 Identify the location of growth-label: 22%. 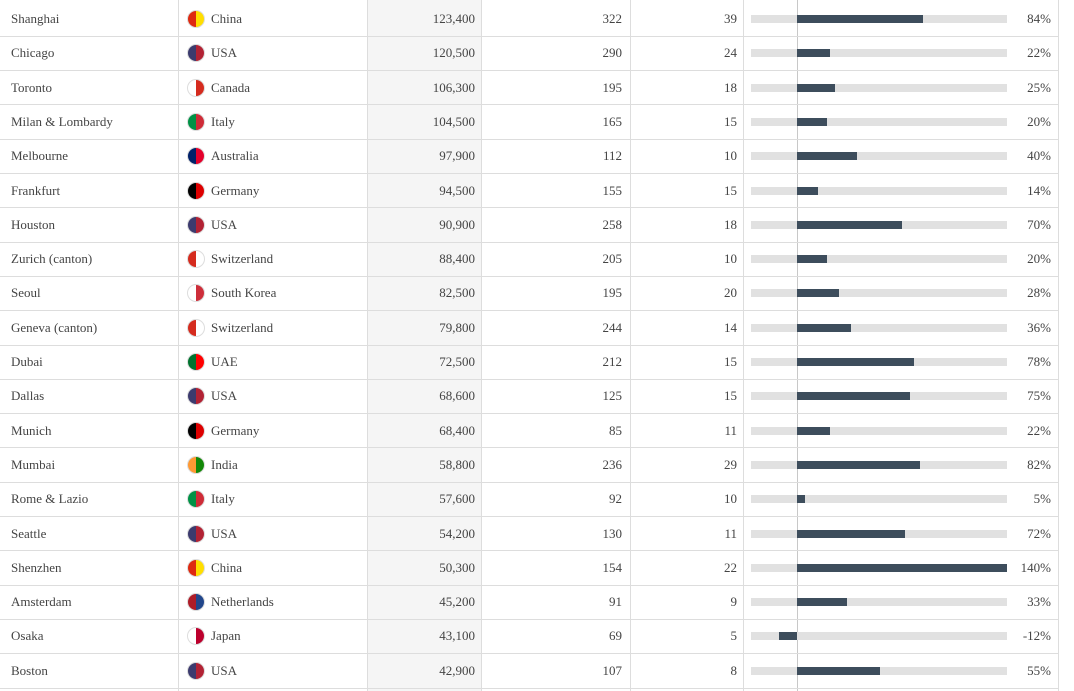
(1039, 53).